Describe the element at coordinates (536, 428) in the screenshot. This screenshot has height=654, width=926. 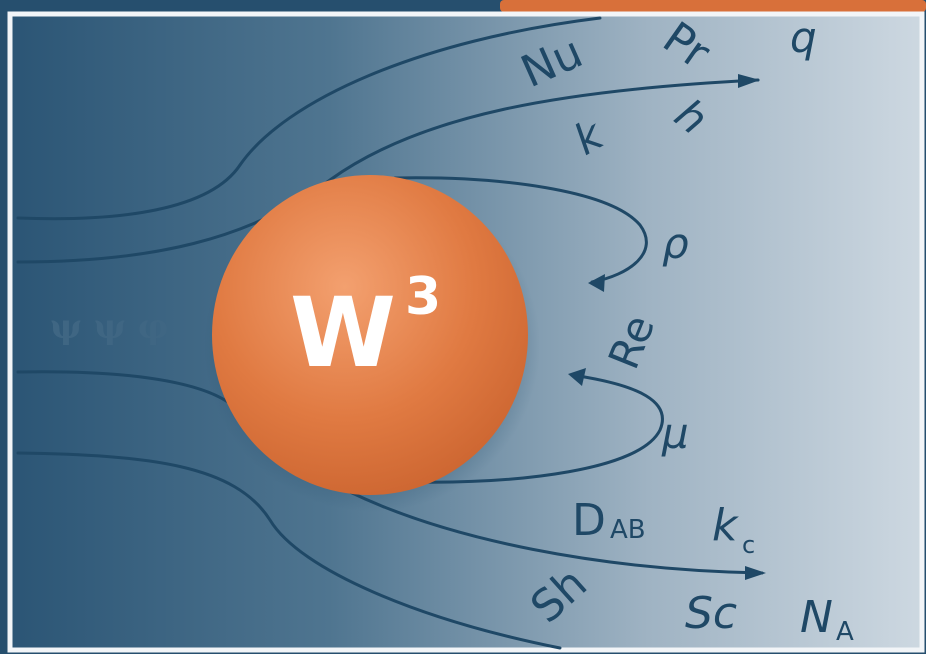
I see `streamline-loop-lower` at that location.